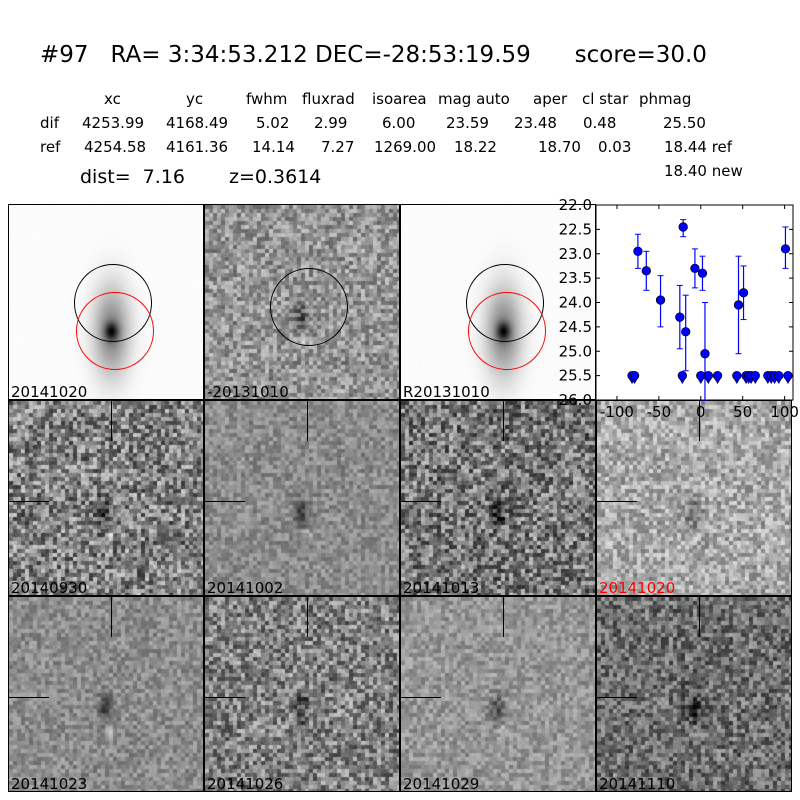 Image resolution: width=800 pixels, height=800 pixels. I want to click on column-header: yc, so click(195, 99).